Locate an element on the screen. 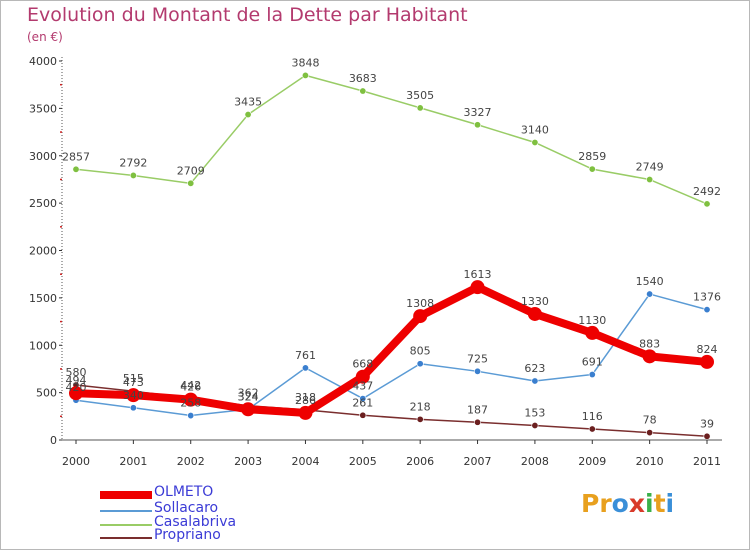 The image size is (750, 550). data-label-casalabriva: 2709 is located at coordinates (191, 170).